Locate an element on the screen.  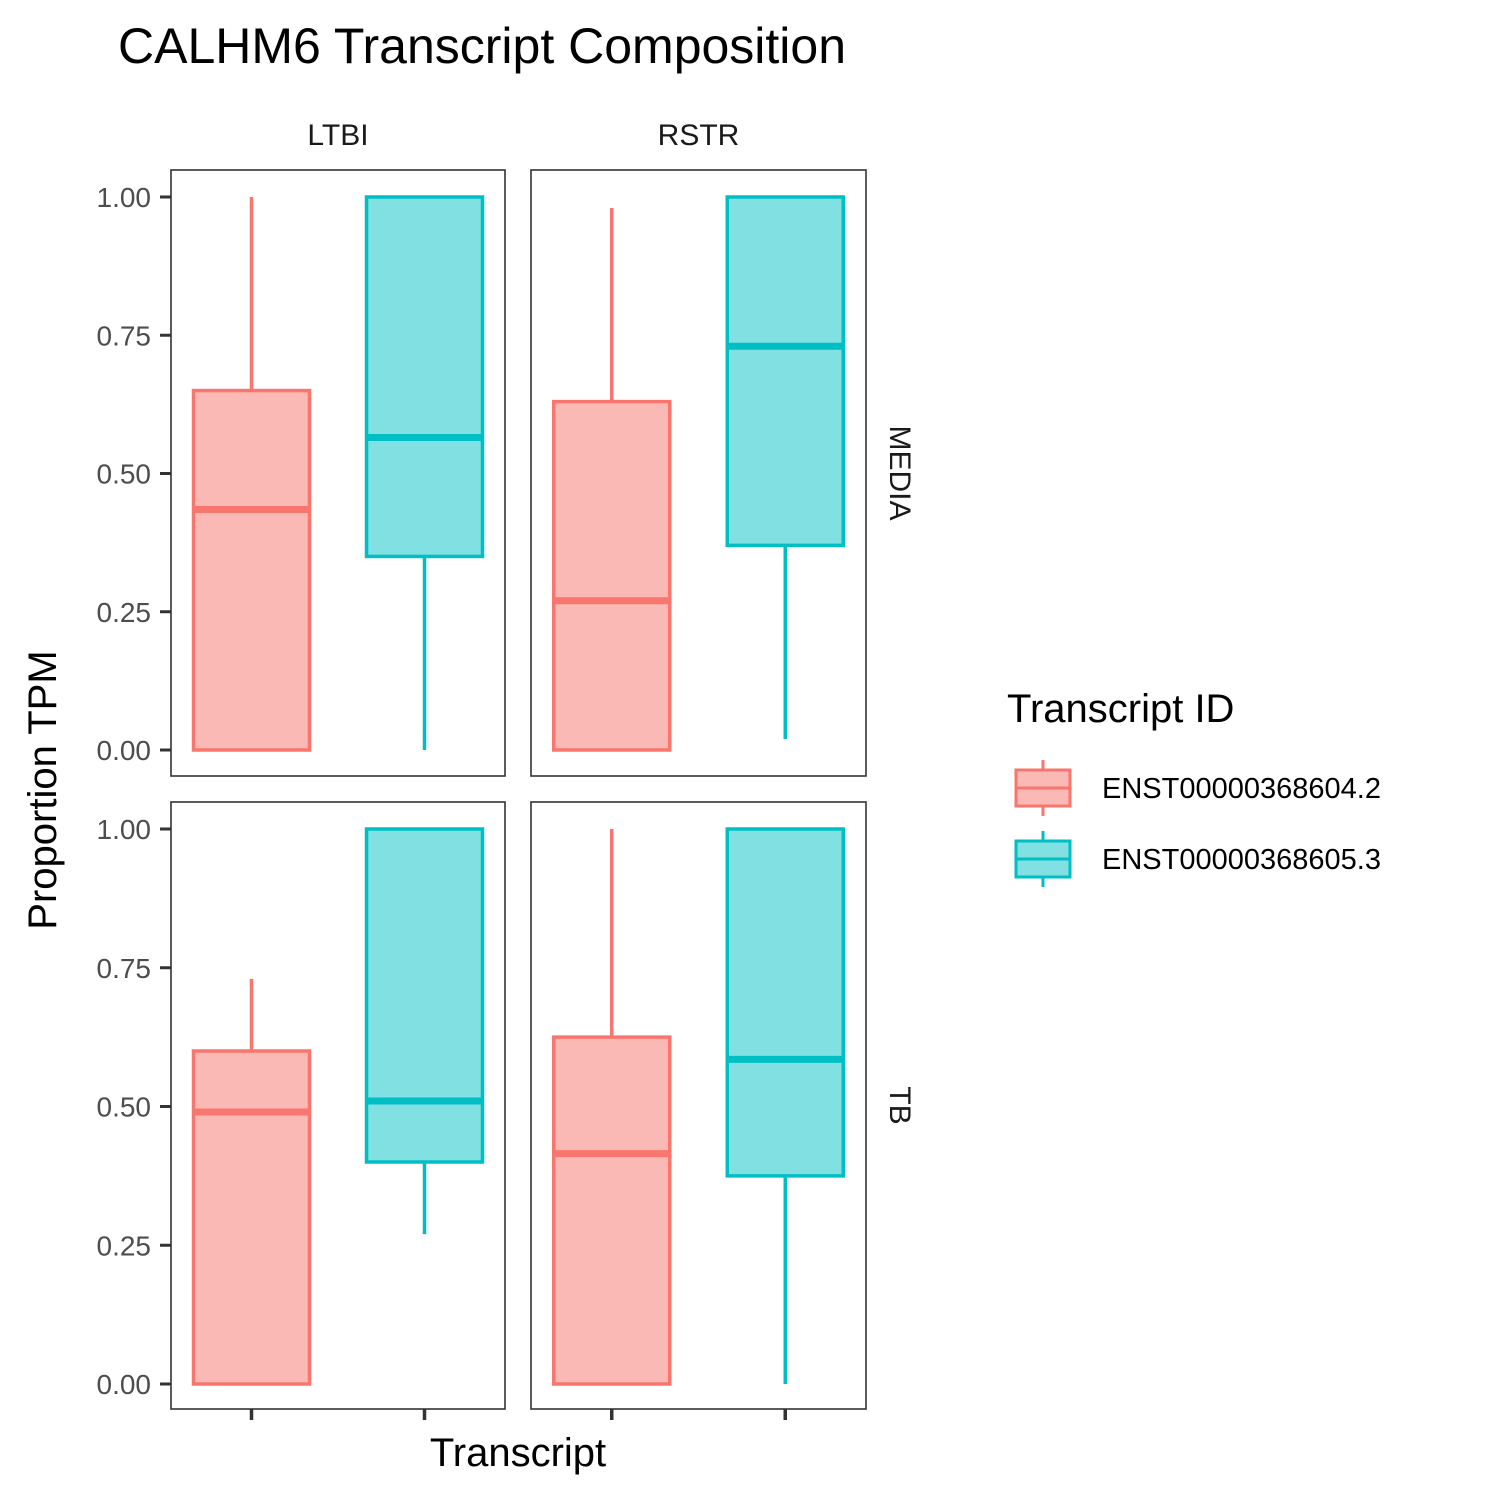
y-axis-title: Proportion TPM is located at coordinates (43, 789).